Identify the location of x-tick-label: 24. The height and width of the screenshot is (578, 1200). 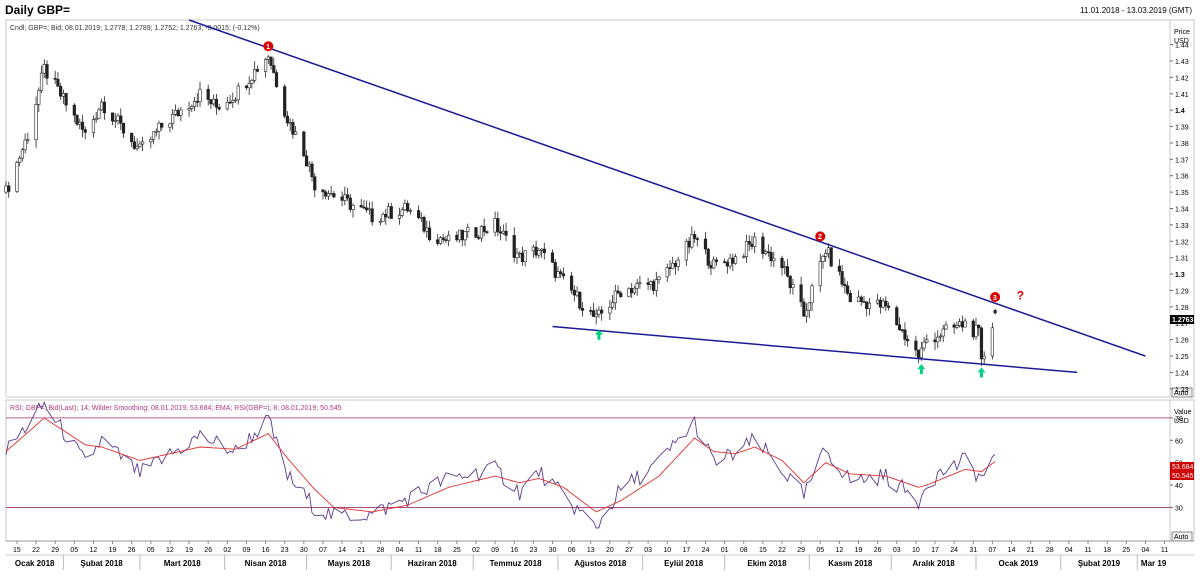
(954, 550).